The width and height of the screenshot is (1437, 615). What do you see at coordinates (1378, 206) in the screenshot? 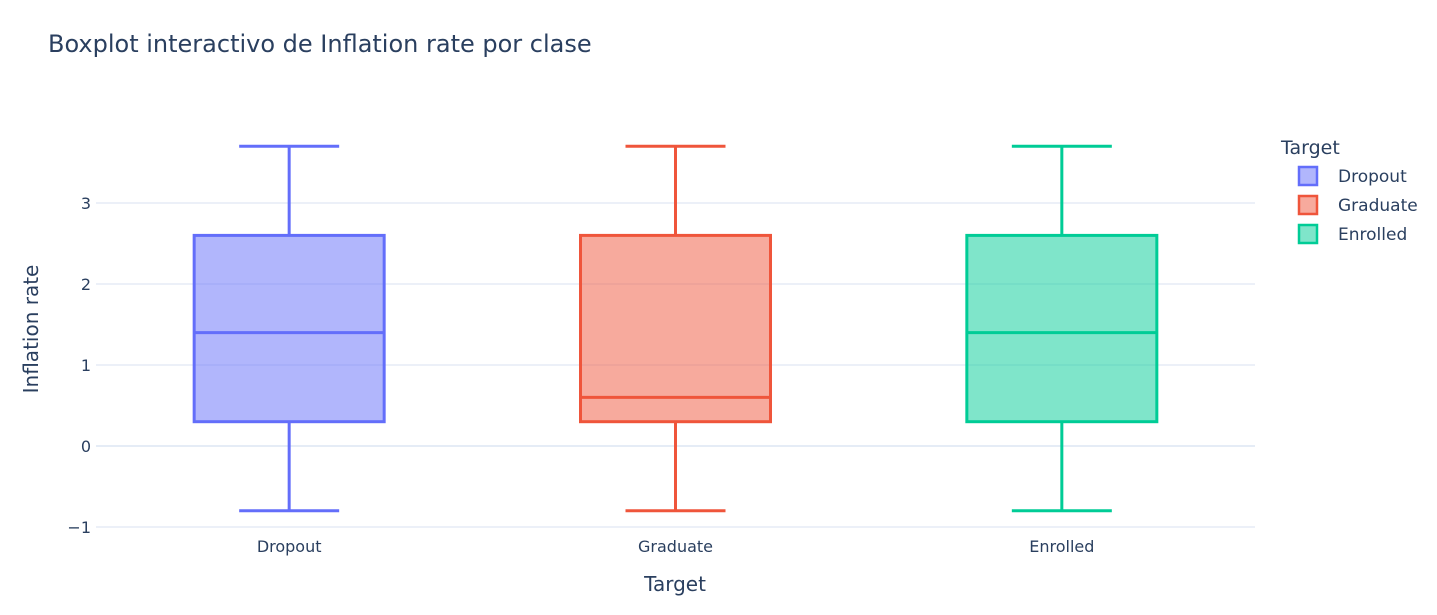
I see `legend-label: Graduate` at bounding box center [1378, 206].